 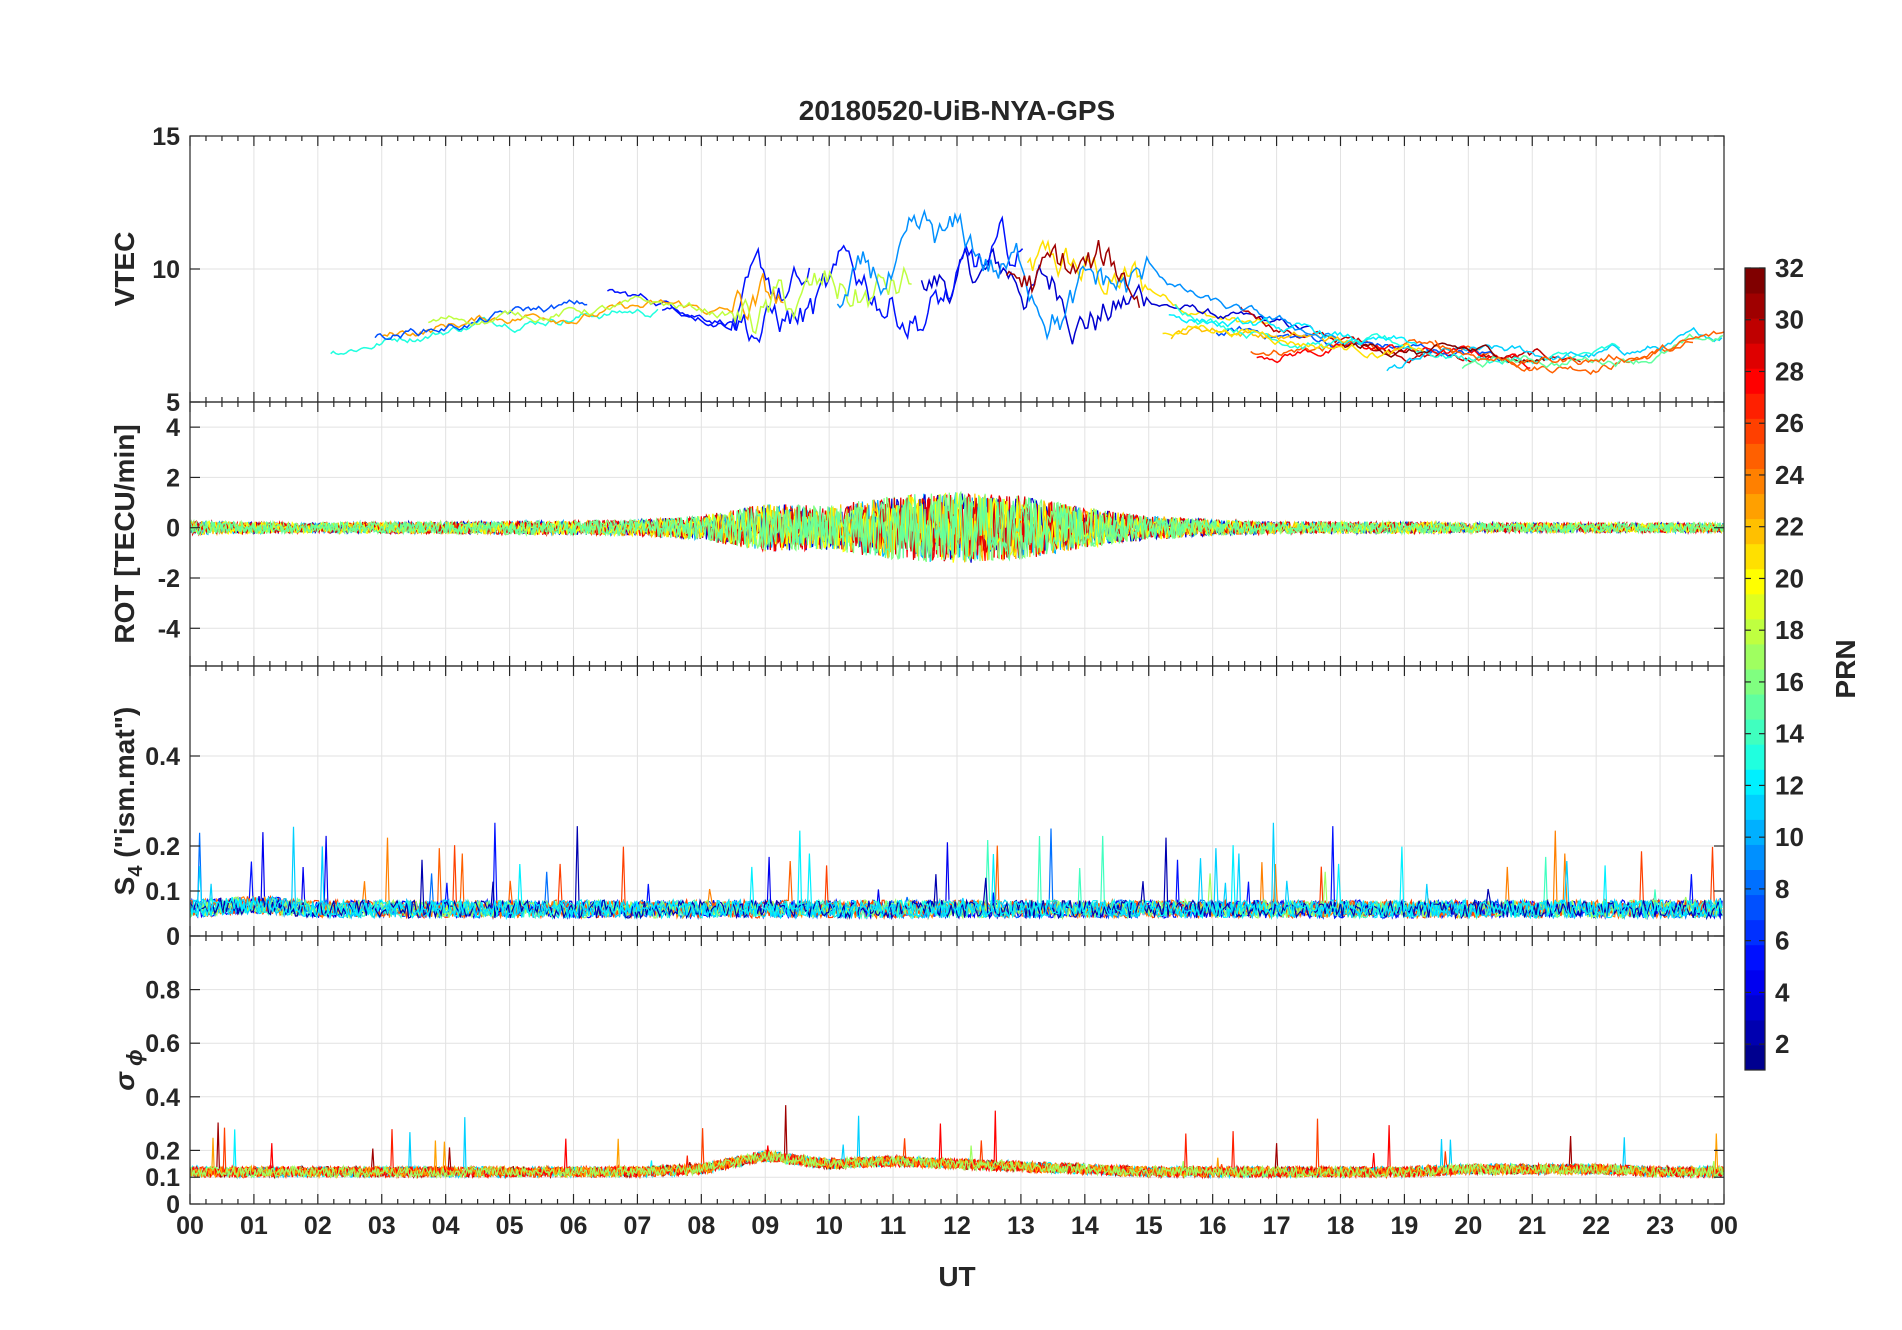 I want to click on y-tick-label: 5, so click(x=173, y=403).